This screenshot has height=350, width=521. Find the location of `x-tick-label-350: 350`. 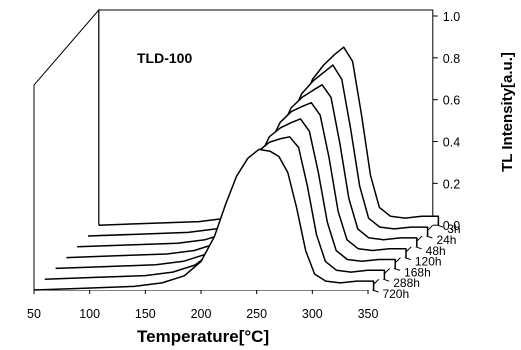

x-tick-label-350: 350 is located at coordinates (368, 314).